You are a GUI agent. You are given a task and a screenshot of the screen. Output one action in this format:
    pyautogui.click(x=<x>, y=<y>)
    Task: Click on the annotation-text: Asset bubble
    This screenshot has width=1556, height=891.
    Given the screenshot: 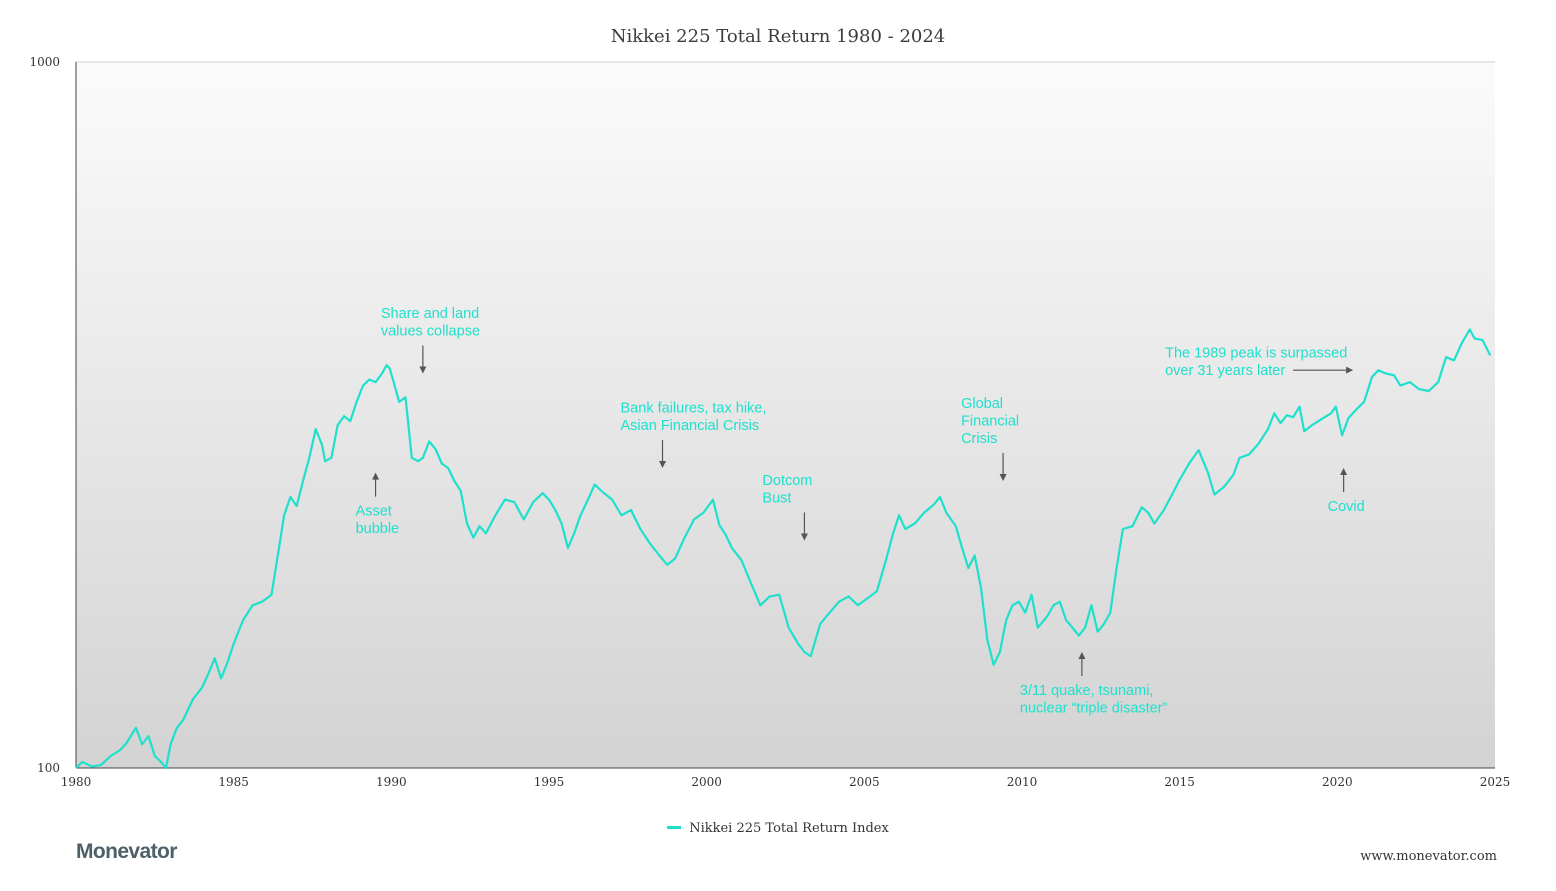 What is the action you would take?
    pyautogui.click(x=378, y=521)
    